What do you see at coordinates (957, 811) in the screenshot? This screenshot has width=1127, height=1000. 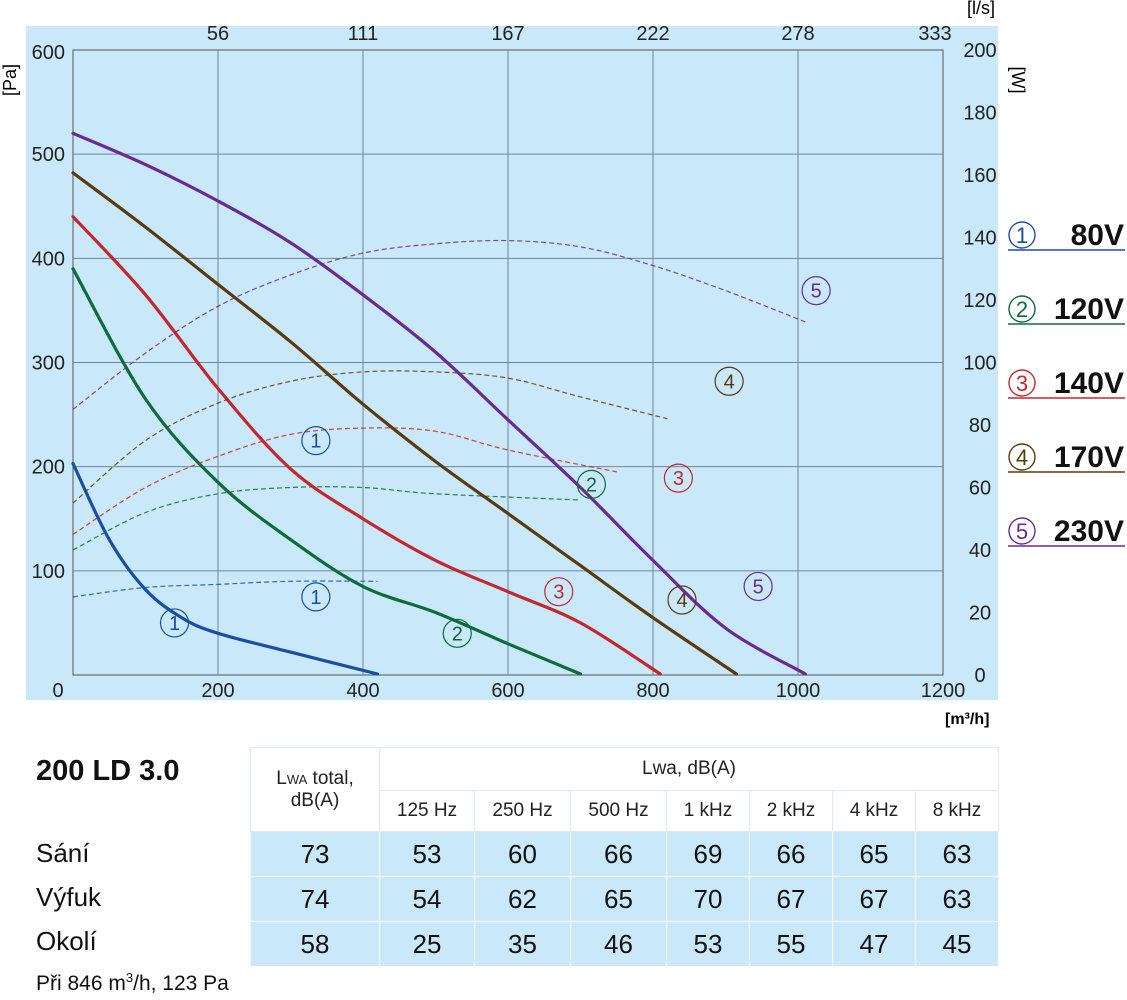 I see `freq-header: 8 kHz` at bounding box center [957, 811].